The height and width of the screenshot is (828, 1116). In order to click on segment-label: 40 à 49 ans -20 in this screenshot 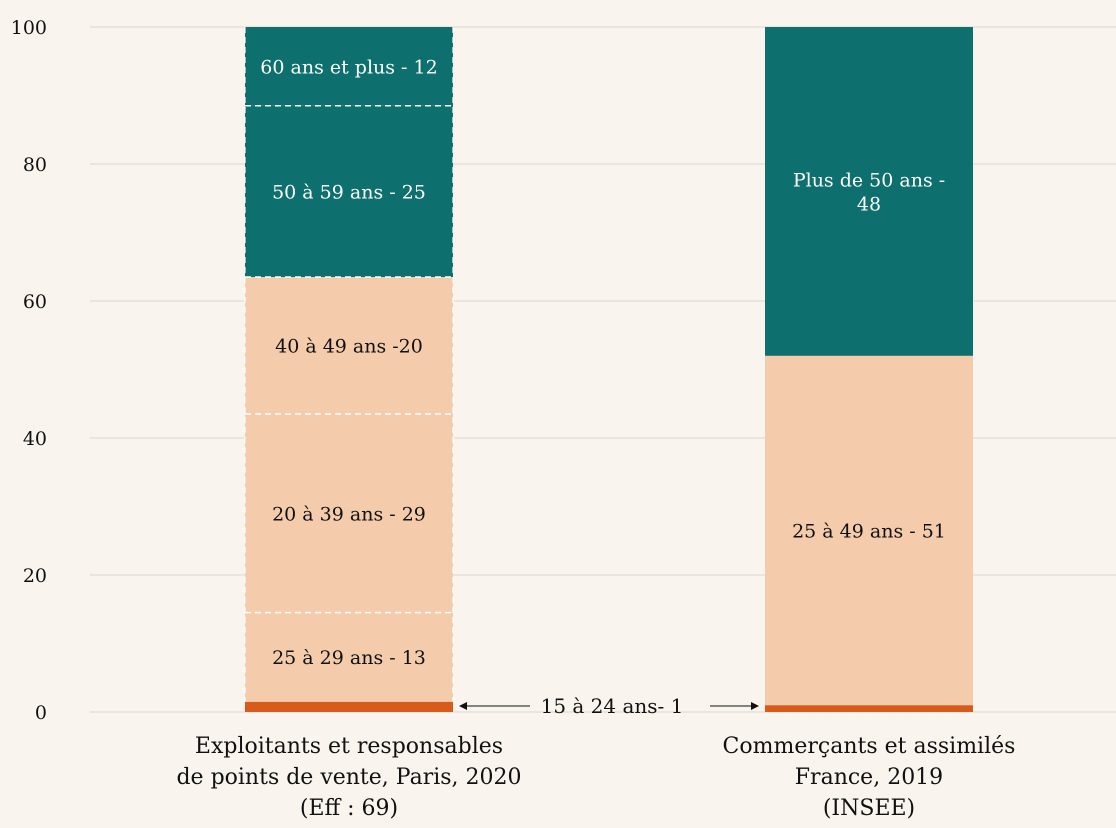, I will do `click(349, 347)`.